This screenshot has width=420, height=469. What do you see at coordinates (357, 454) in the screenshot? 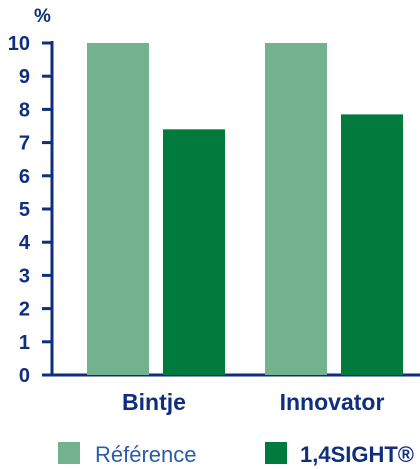
I see `legend-label-treatment: 1,4SIGHT®` at bounding box center [357, 454].